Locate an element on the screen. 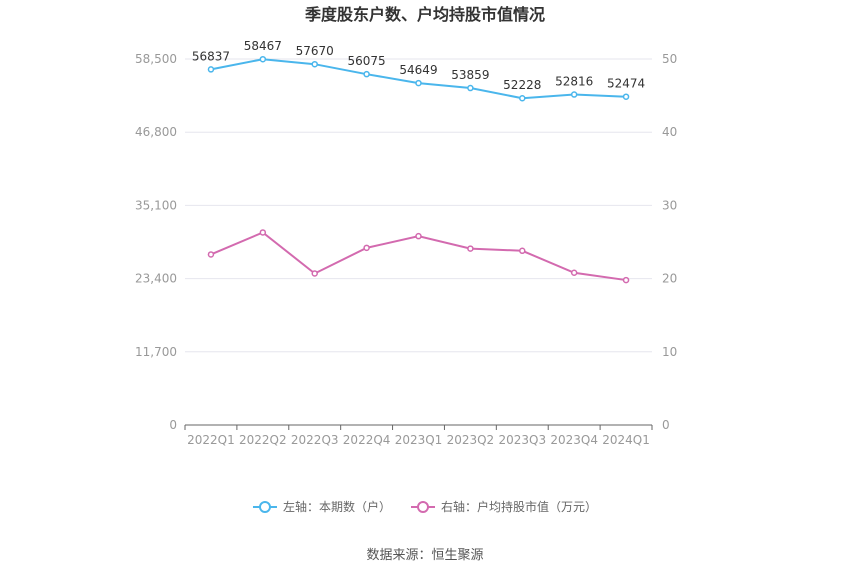  data-label: 52816 is located at coordinates (574, 82).